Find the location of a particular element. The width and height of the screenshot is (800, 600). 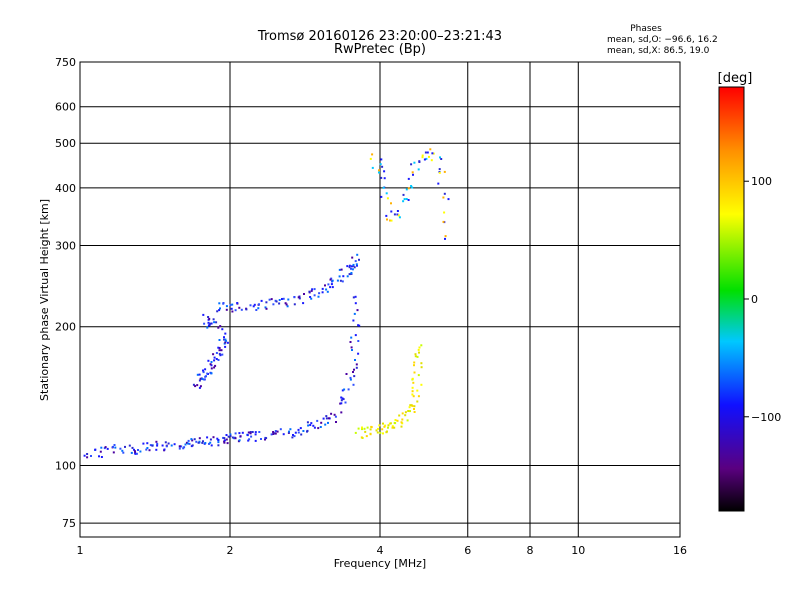

x-tick-label: 6 is located at coordinates (467, 550).